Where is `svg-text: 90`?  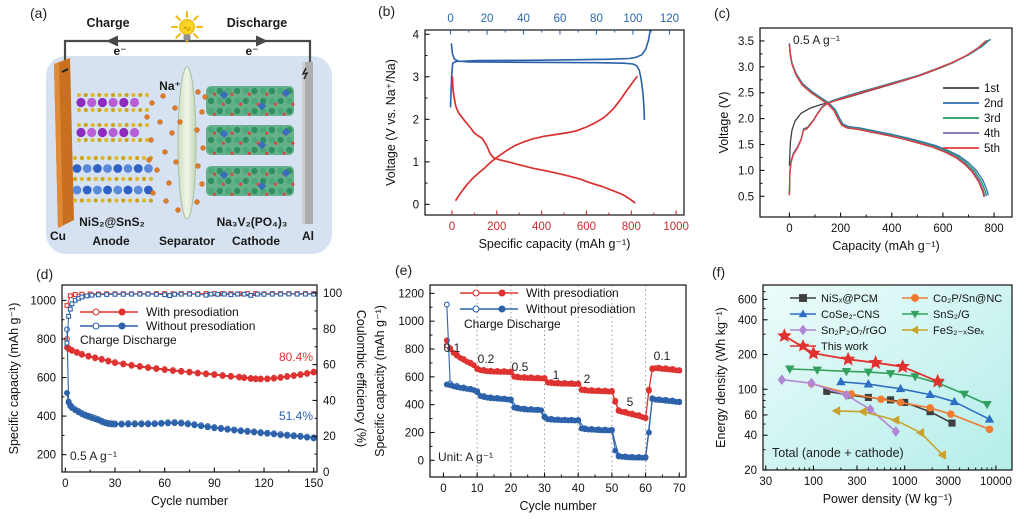
svg-text: 90 is located at coordinates (214, 484).